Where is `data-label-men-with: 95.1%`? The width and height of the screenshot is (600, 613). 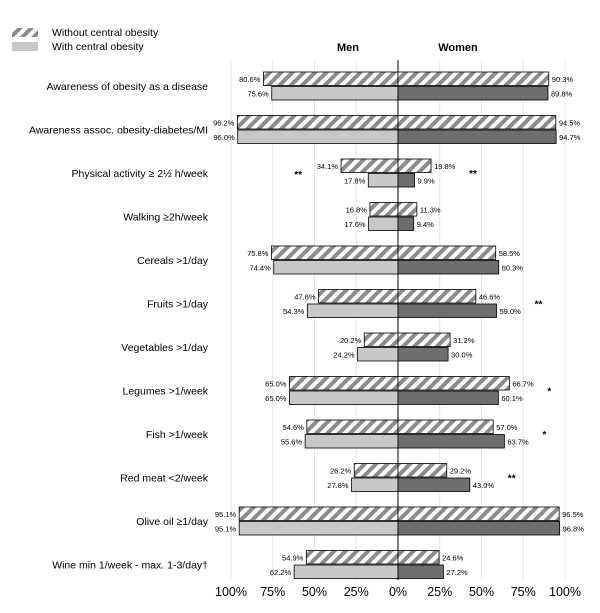
data-label-men-with: 95.1% is located at coordinates (226, 529).